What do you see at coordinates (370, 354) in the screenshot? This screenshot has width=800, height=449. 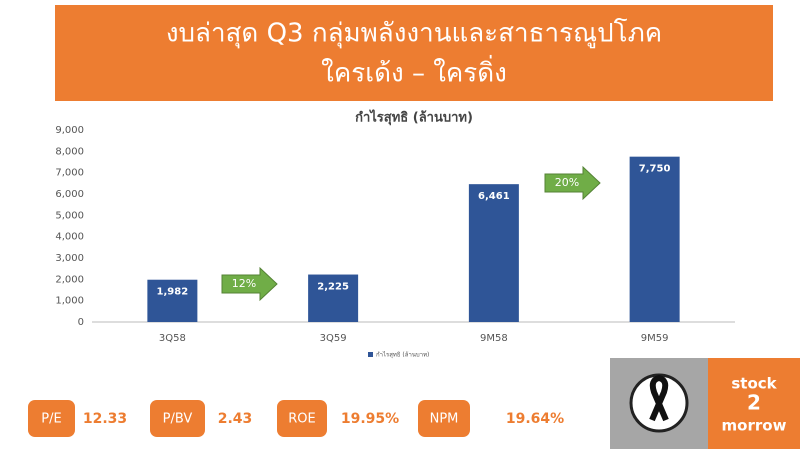 I see `legend-swatch` at bounding box center [370, 354].